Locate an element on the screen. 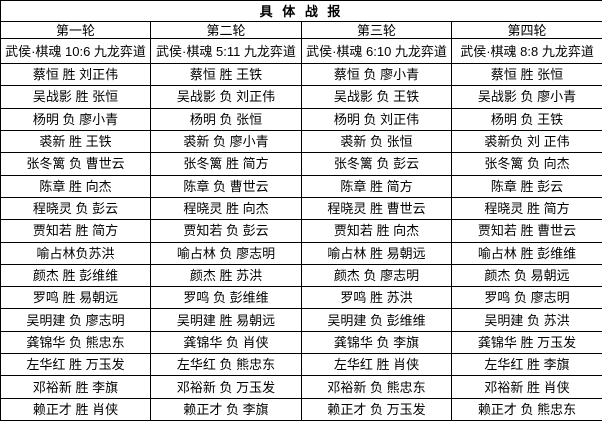 This screenshot has height=421, width=602. match-result-cell: 程晓灵 负 彭云 is located at coordinates (75, 208).